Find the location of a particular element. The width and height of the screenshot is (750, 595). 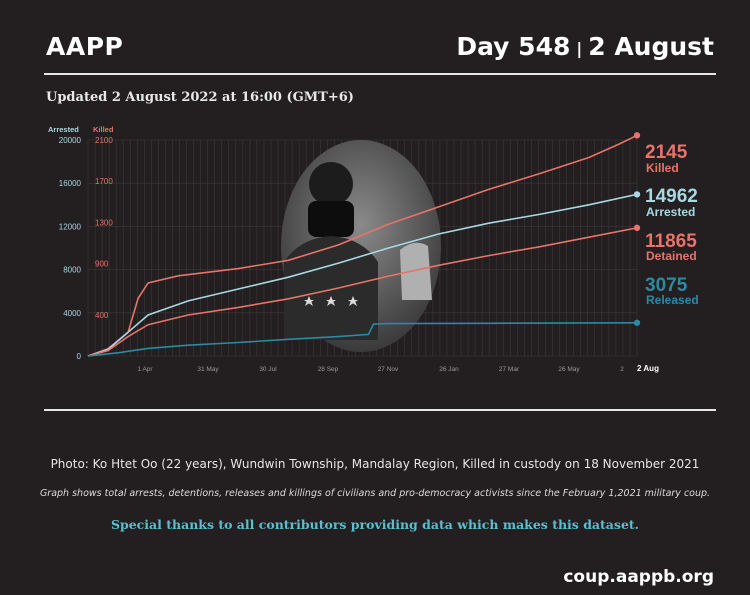

x-tick-label: 28 Sep is located at coordinates (328, 369).